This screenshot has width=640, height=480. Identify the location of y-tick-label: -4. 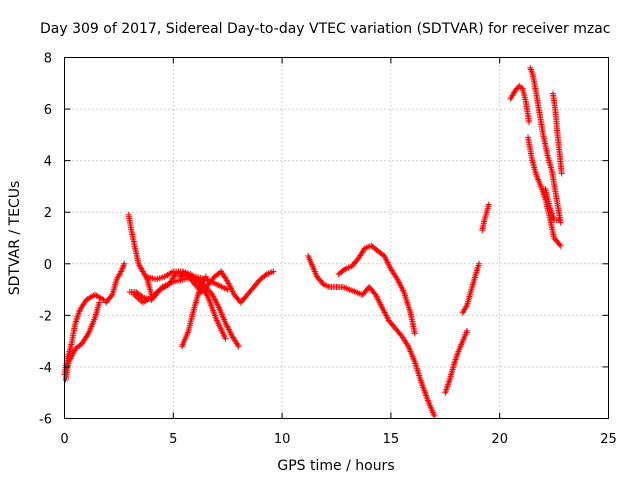
(45, 368).